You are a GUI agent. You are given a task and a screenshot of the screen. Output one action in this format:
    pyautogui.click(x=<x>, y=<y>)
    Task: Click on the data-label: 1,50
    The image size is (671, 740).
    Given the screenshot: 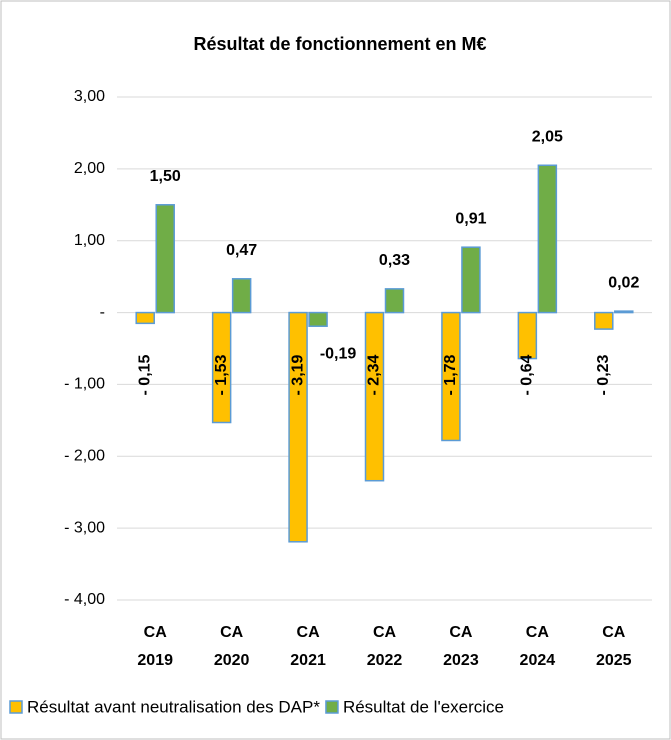 What is the action you would take?
    pyautogui.click(x=165, y=176)
    